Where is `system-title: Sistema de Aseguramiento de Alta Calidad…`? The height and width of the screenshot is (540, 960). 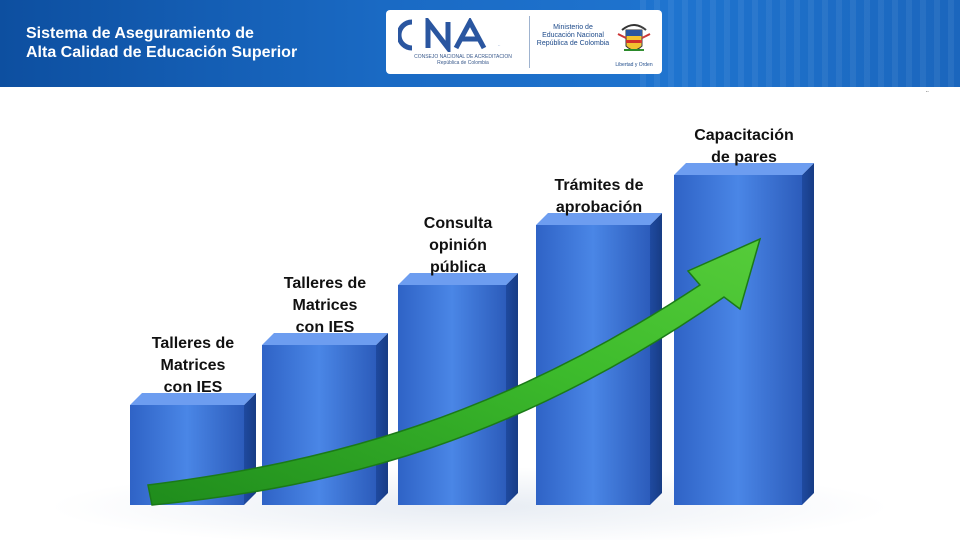 system-title: Sistema de Aseguramiento de Alta Calidad… is located at coordinates (161, 43).